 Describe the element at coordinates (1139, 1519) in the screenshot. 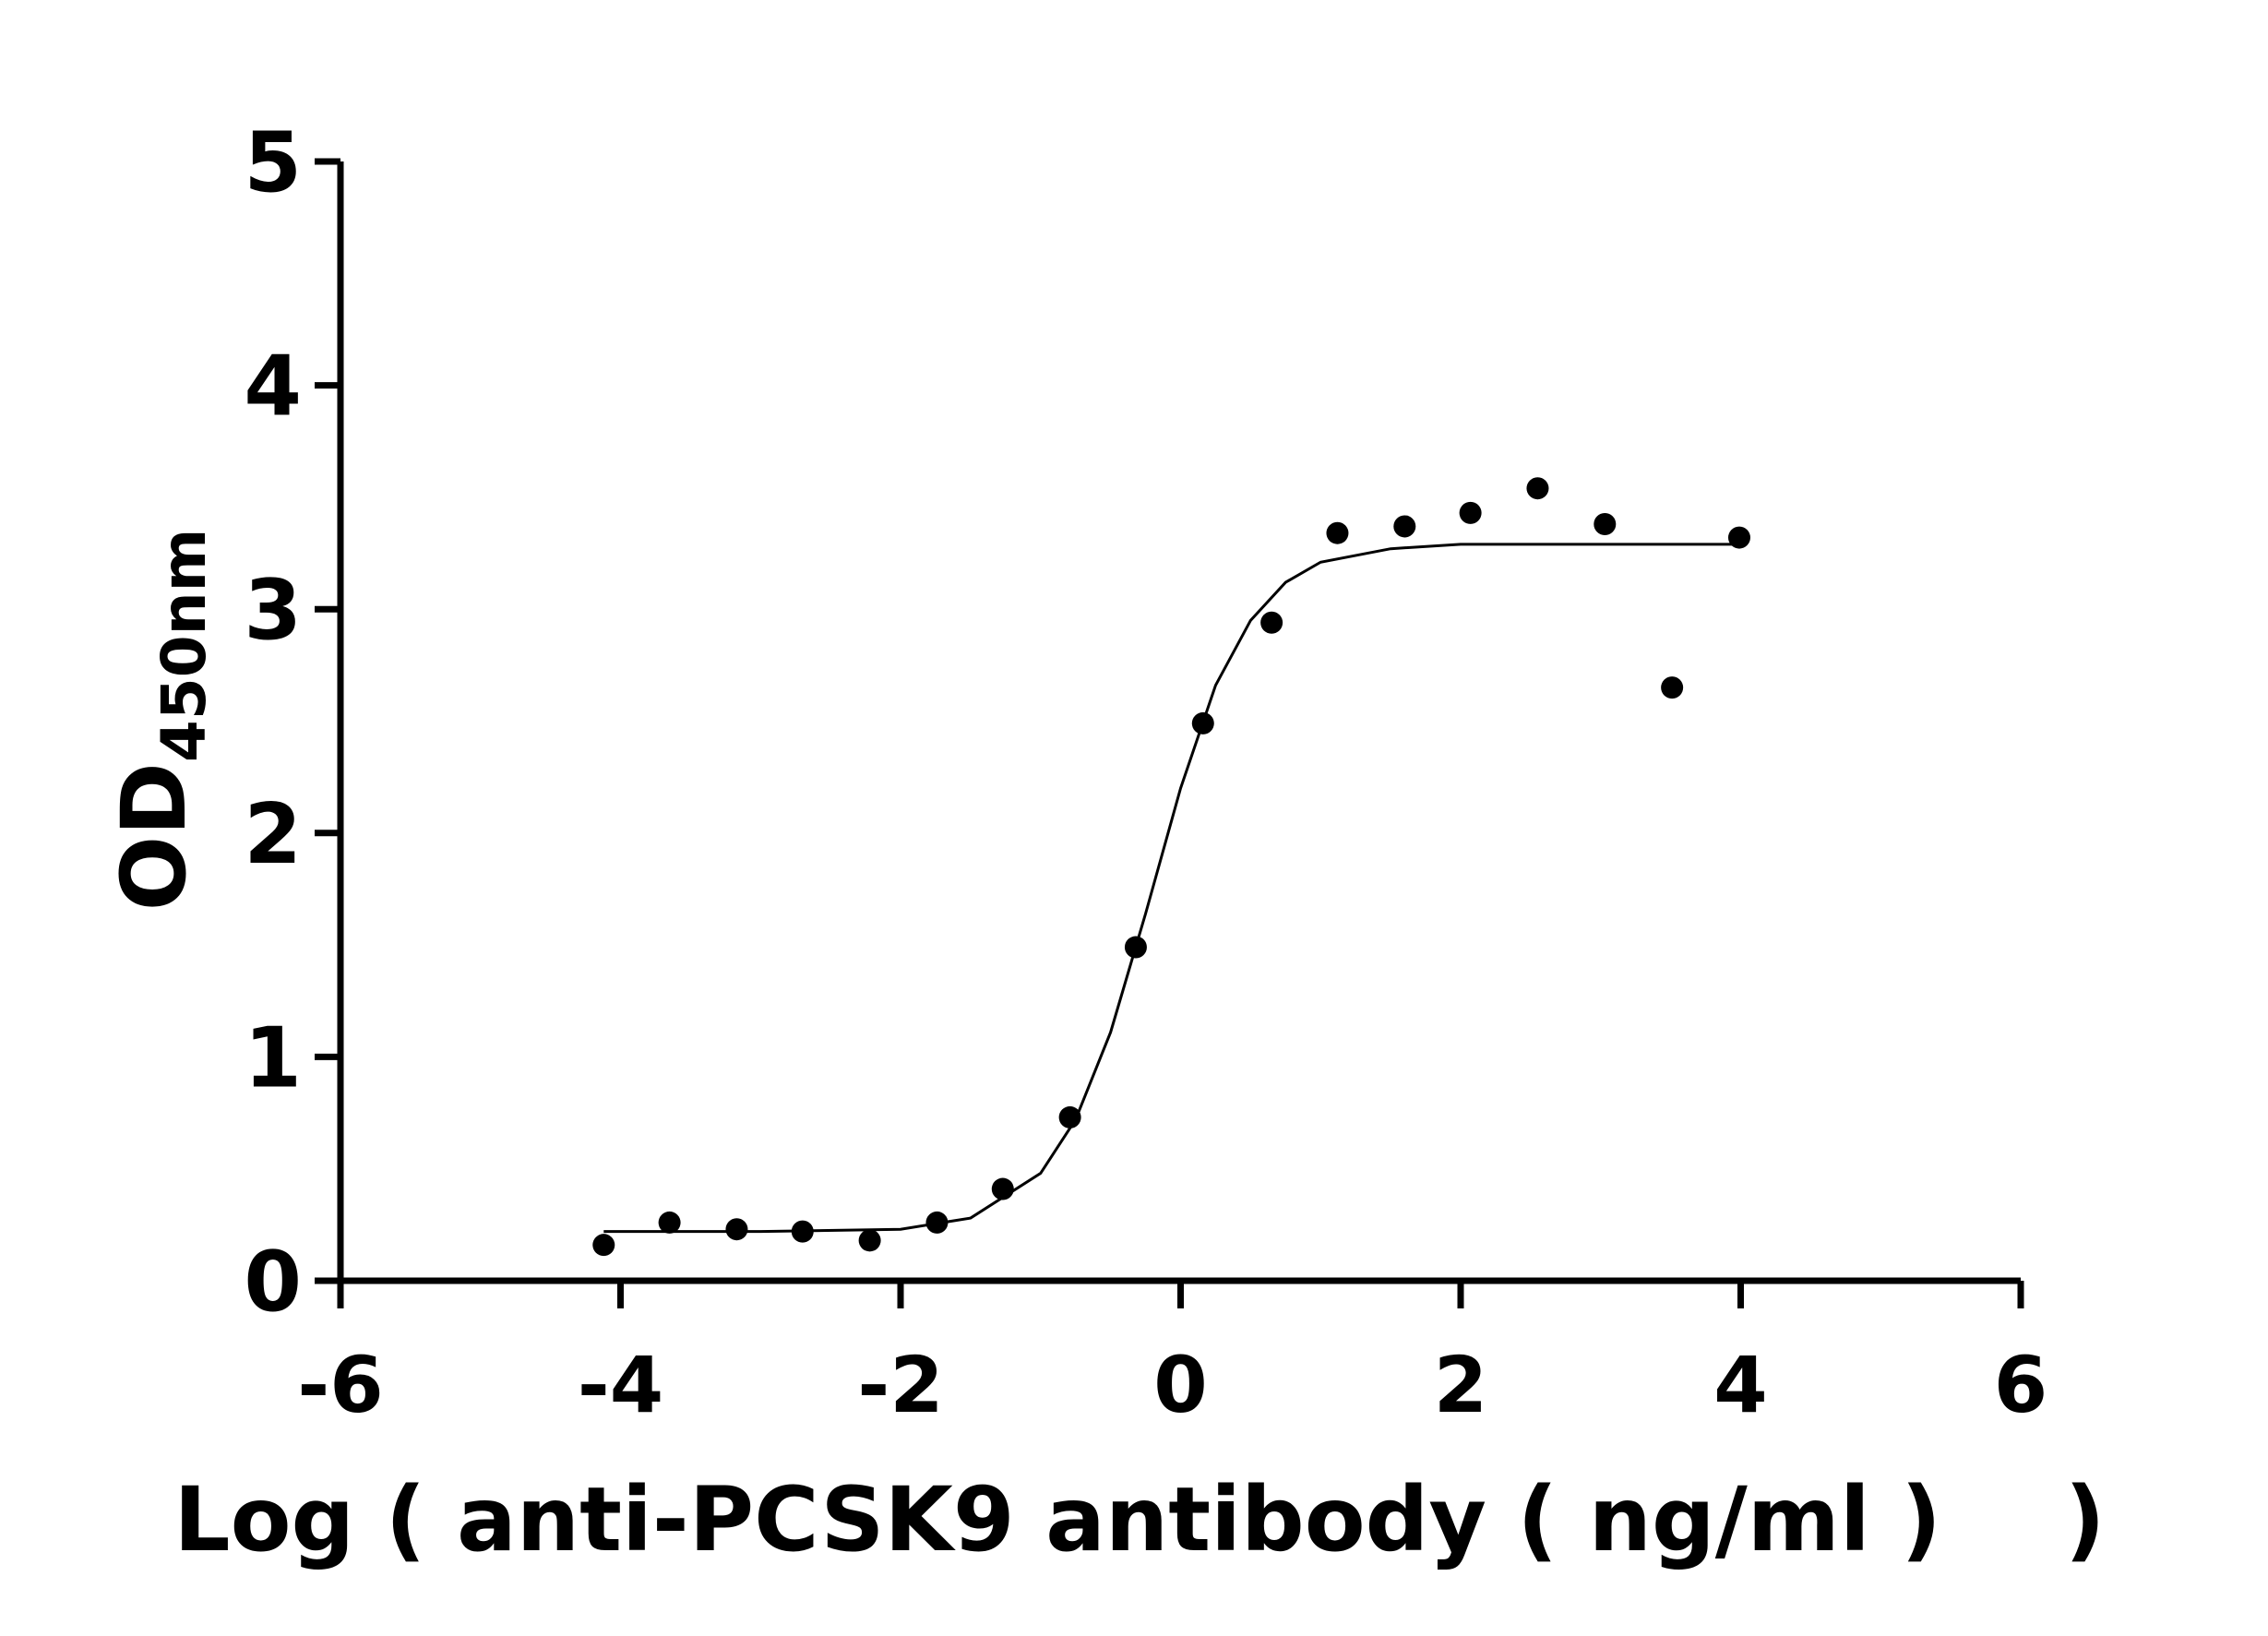

I see `x-axis-label: Log ( anti-PCSK9 antibody ( ng/ml ) )` at that location.